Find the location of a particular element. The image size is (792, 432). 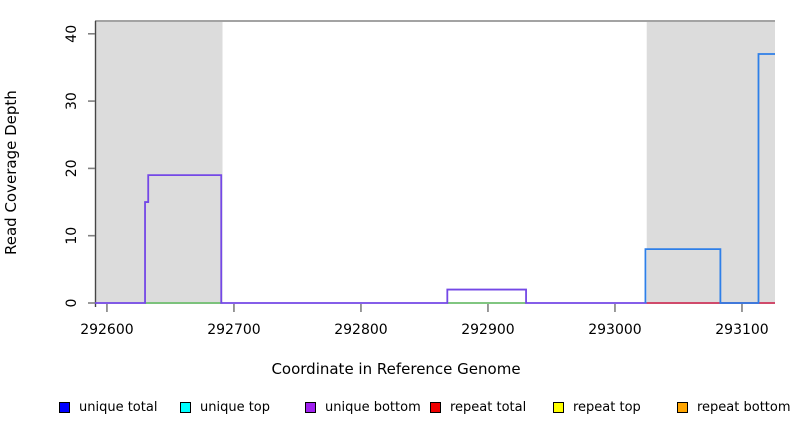

legend-swatch-unique-bottom is located at coordinates (310, 407).